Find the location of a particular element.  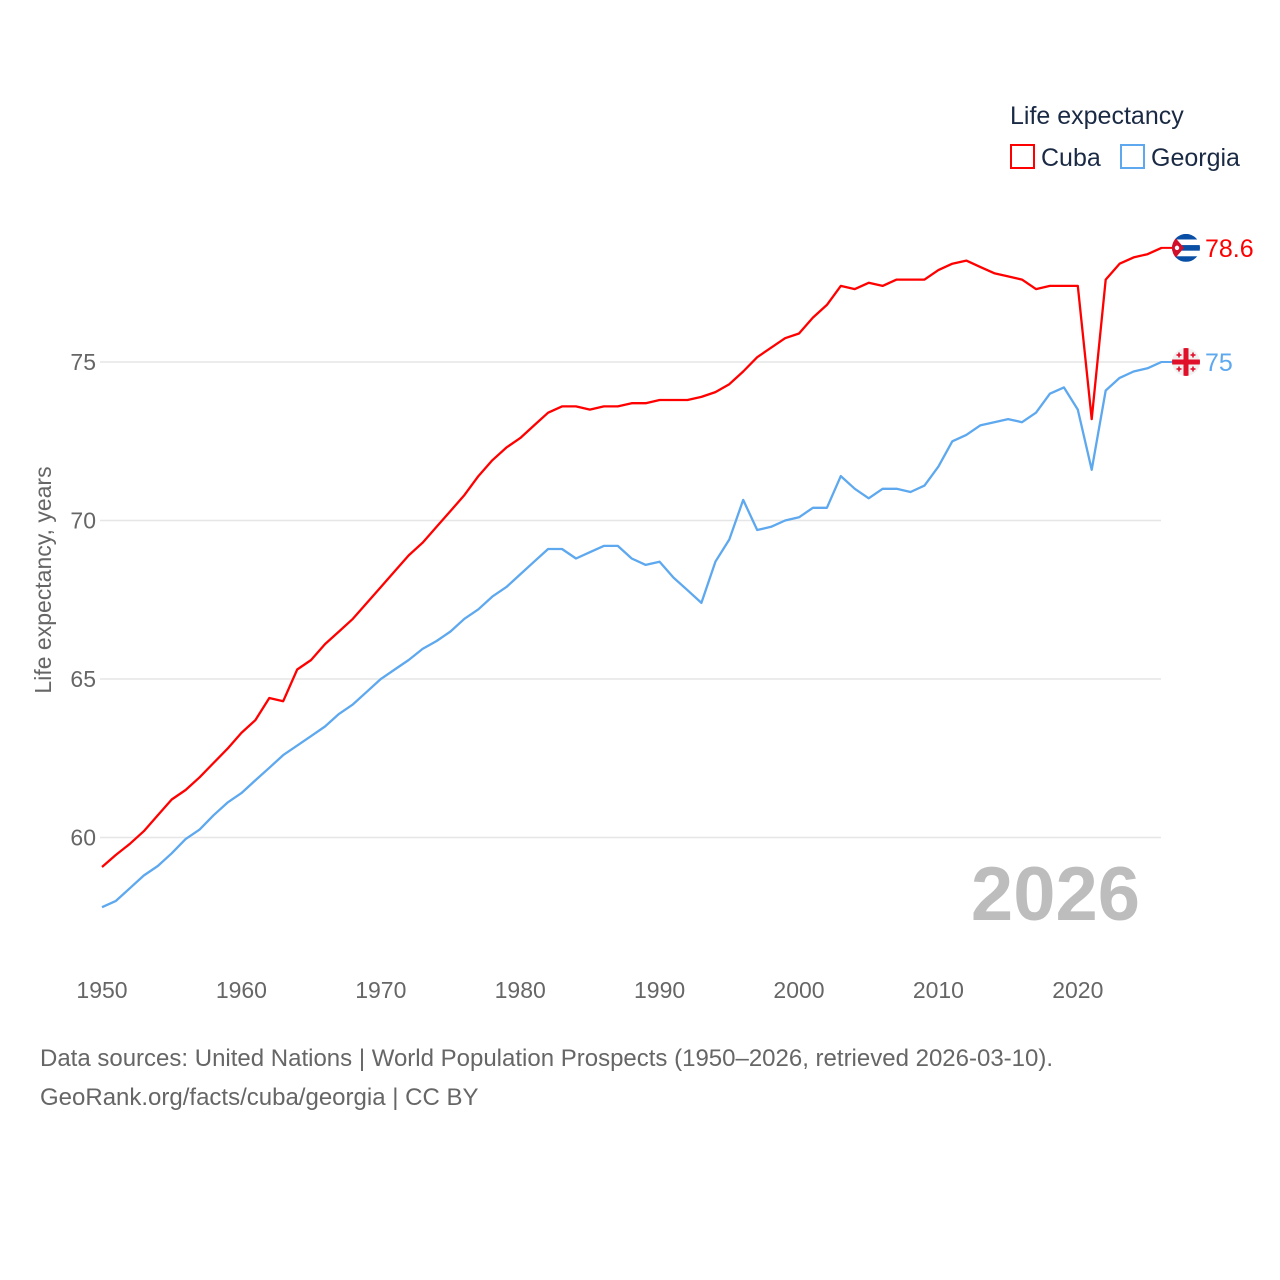

legend-item-cuba: Cuba is located at coordinates (1055, 158).